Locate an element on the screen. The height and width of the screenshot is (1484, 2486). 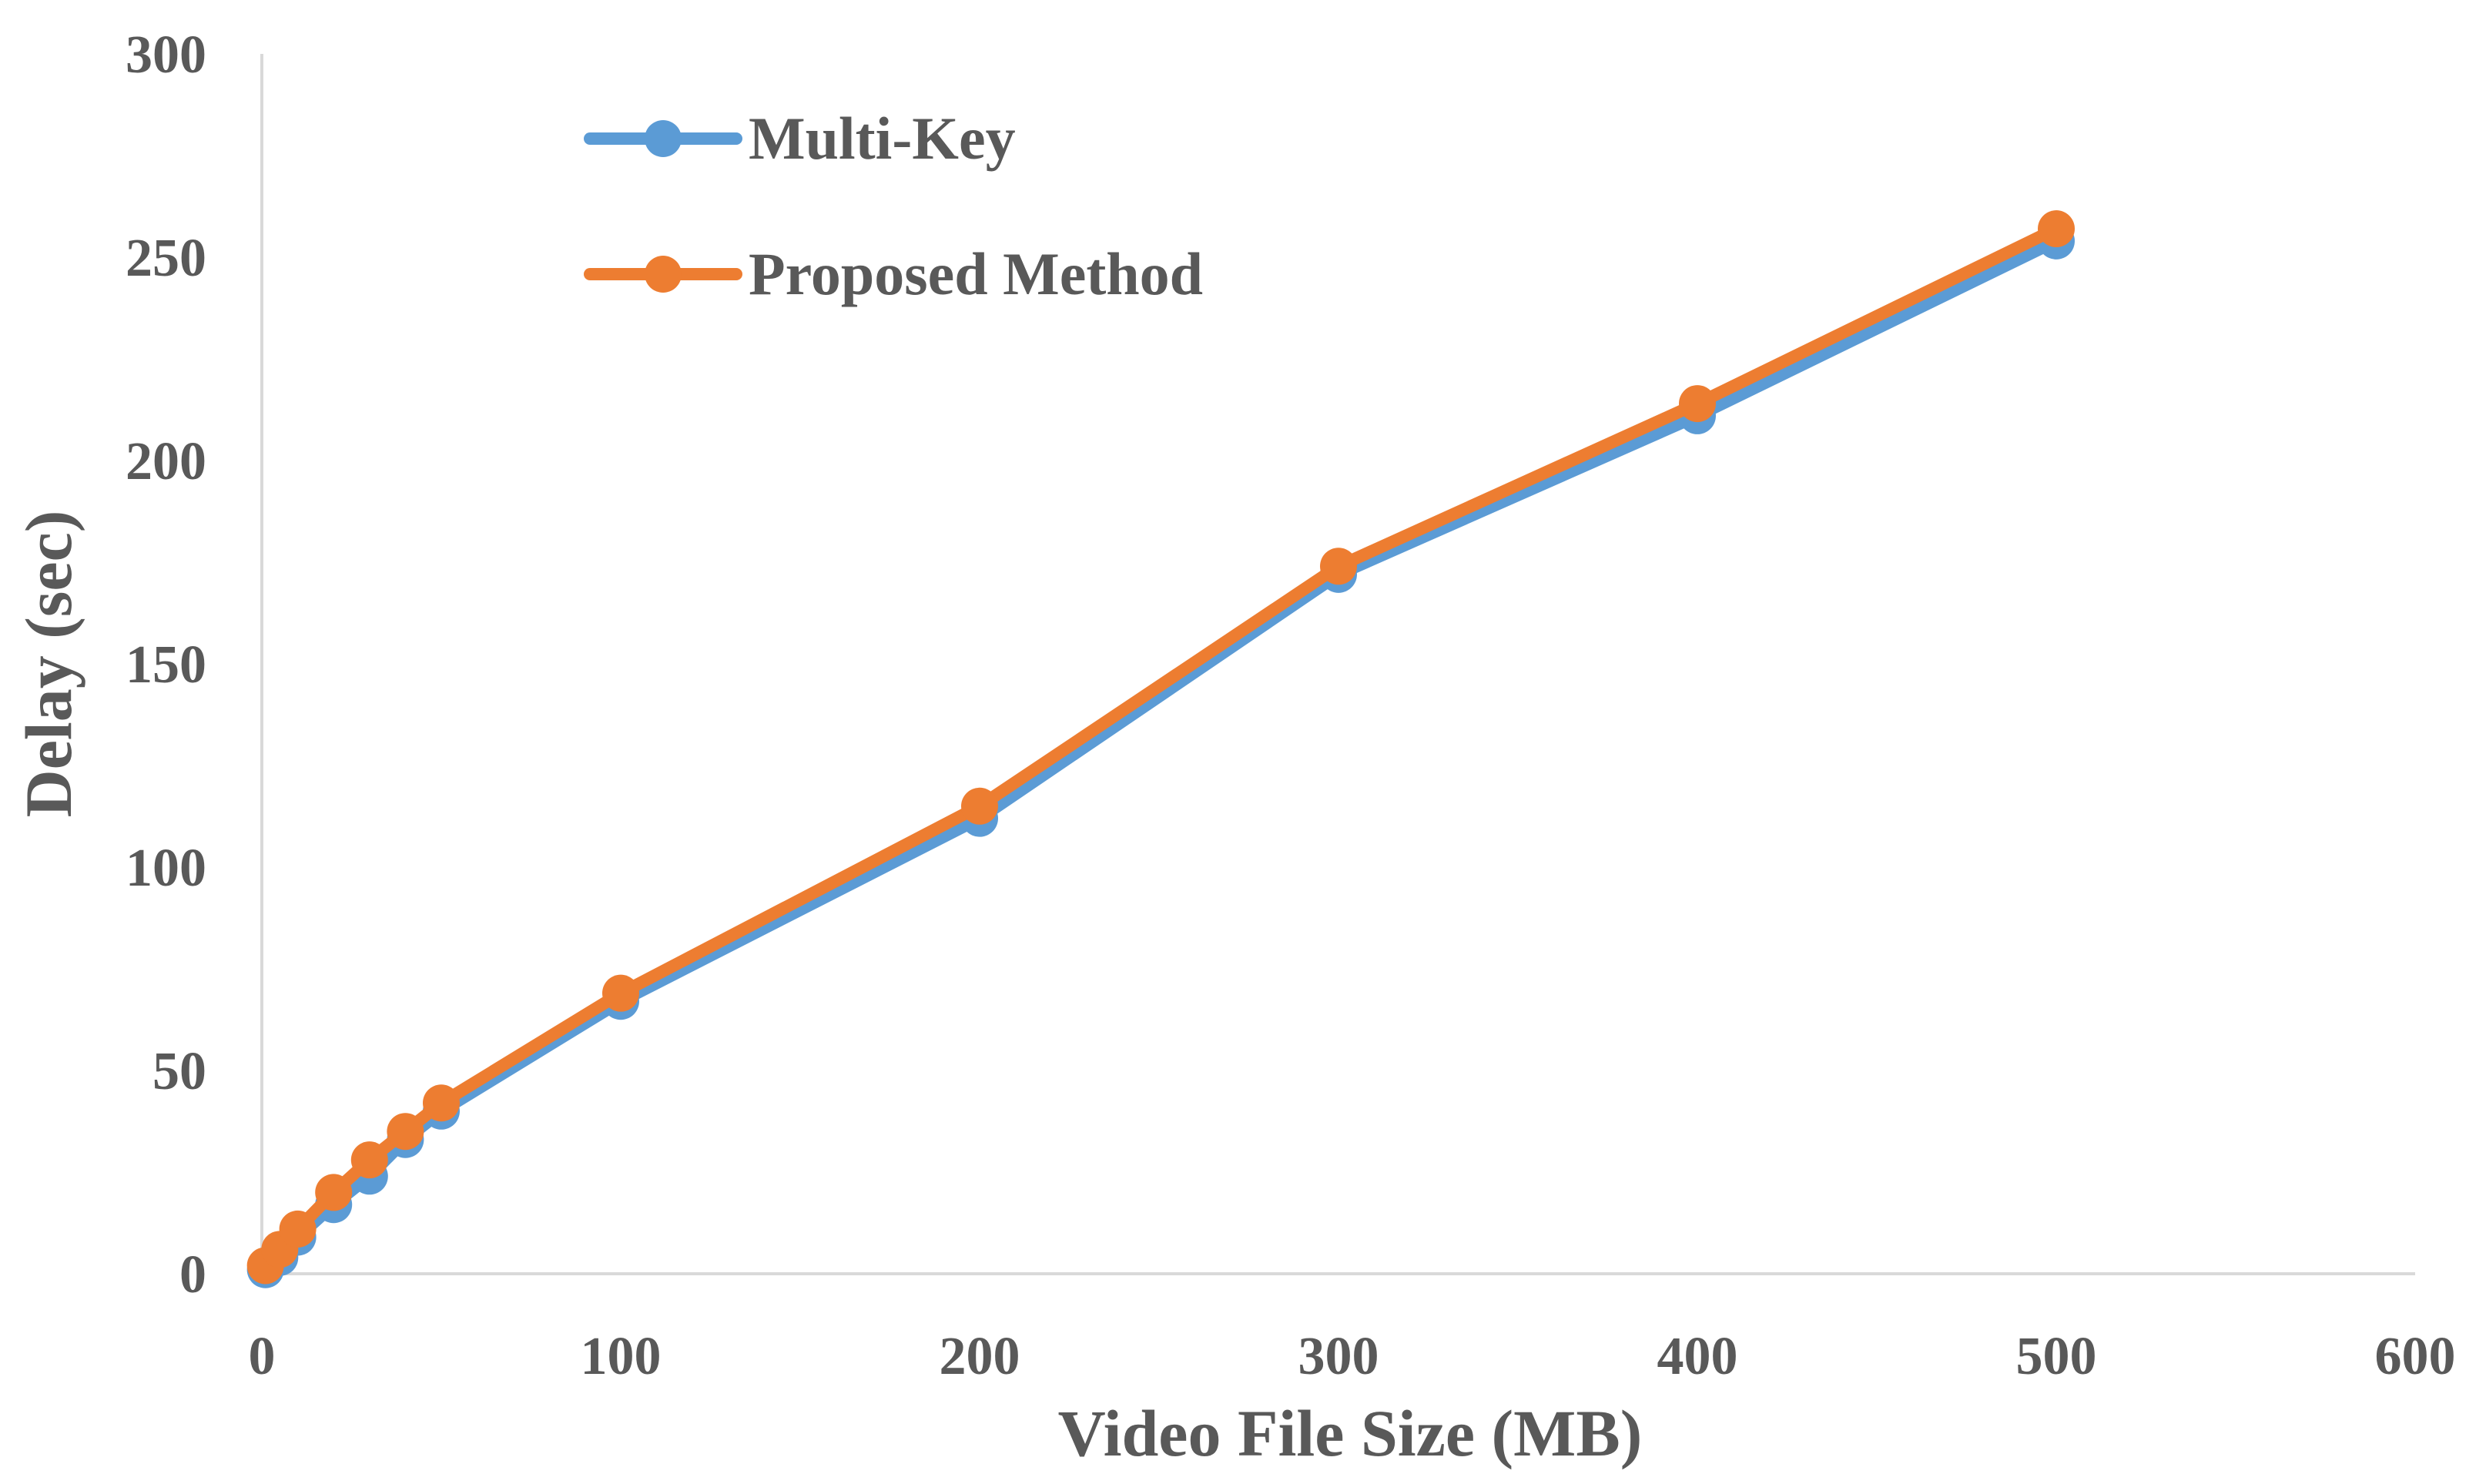
legend-label: Proposed Method is located at coordinates (976, 273).